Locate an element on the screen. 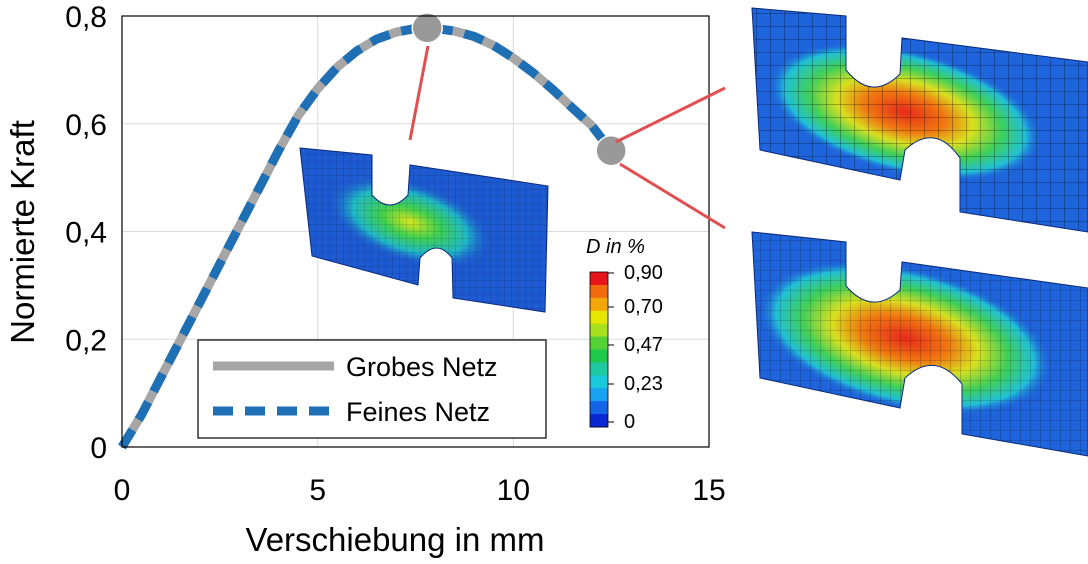  y-tick-label: 0,2 is located at coordinates (86, 340).